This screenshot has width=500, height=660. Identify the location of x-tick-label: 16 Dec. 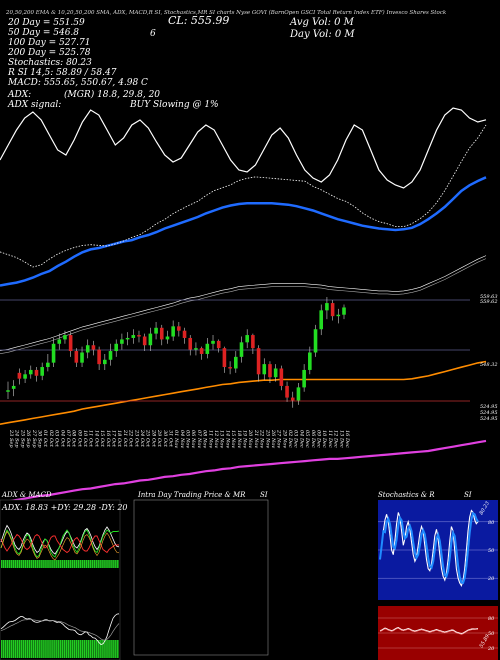
(347, 439).